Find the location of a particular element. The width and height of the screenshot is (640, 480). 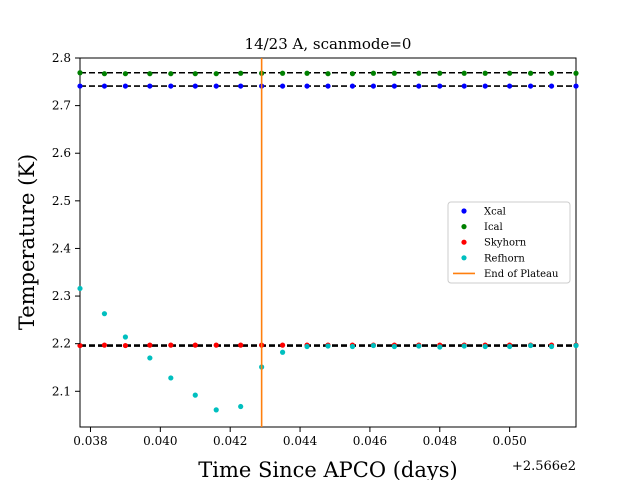

x-tick-label: 0.042 is located at coordinates (230, 441).